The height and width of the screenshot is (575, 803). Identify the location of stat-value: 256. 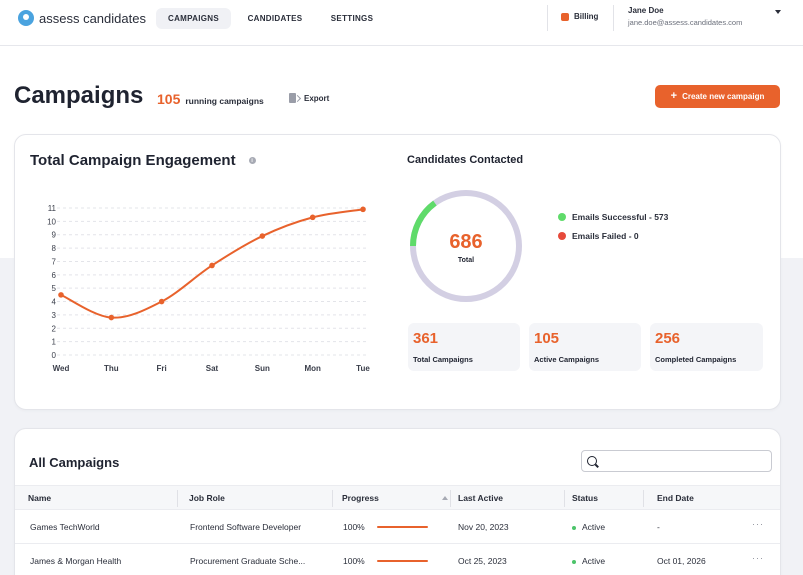
(668, 338).